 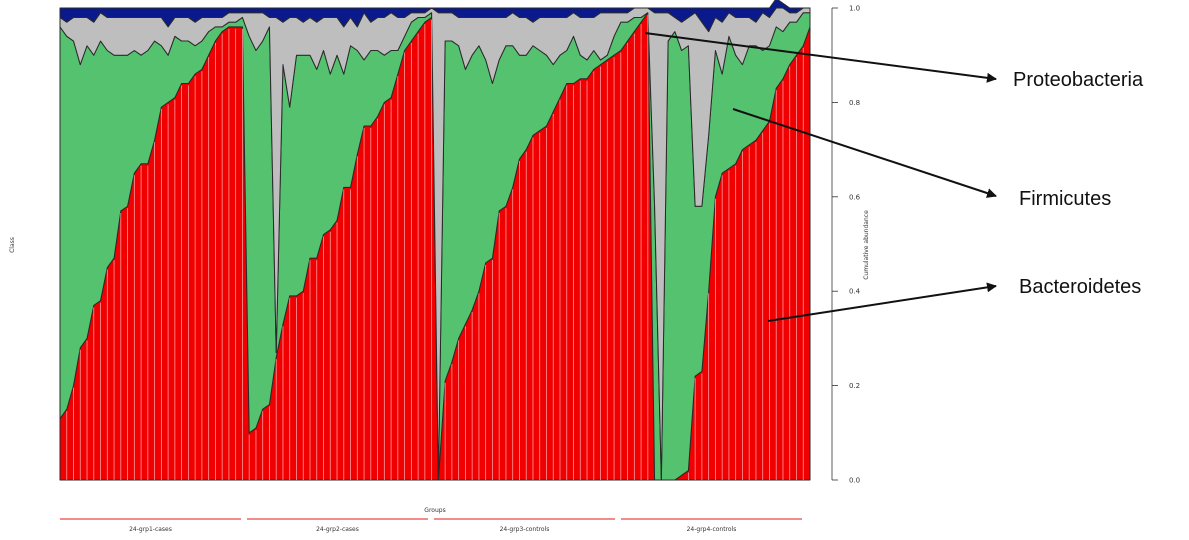 I want to click on annotation-proteobacteria: Proteobacteria, so click(x=1078, y=80).